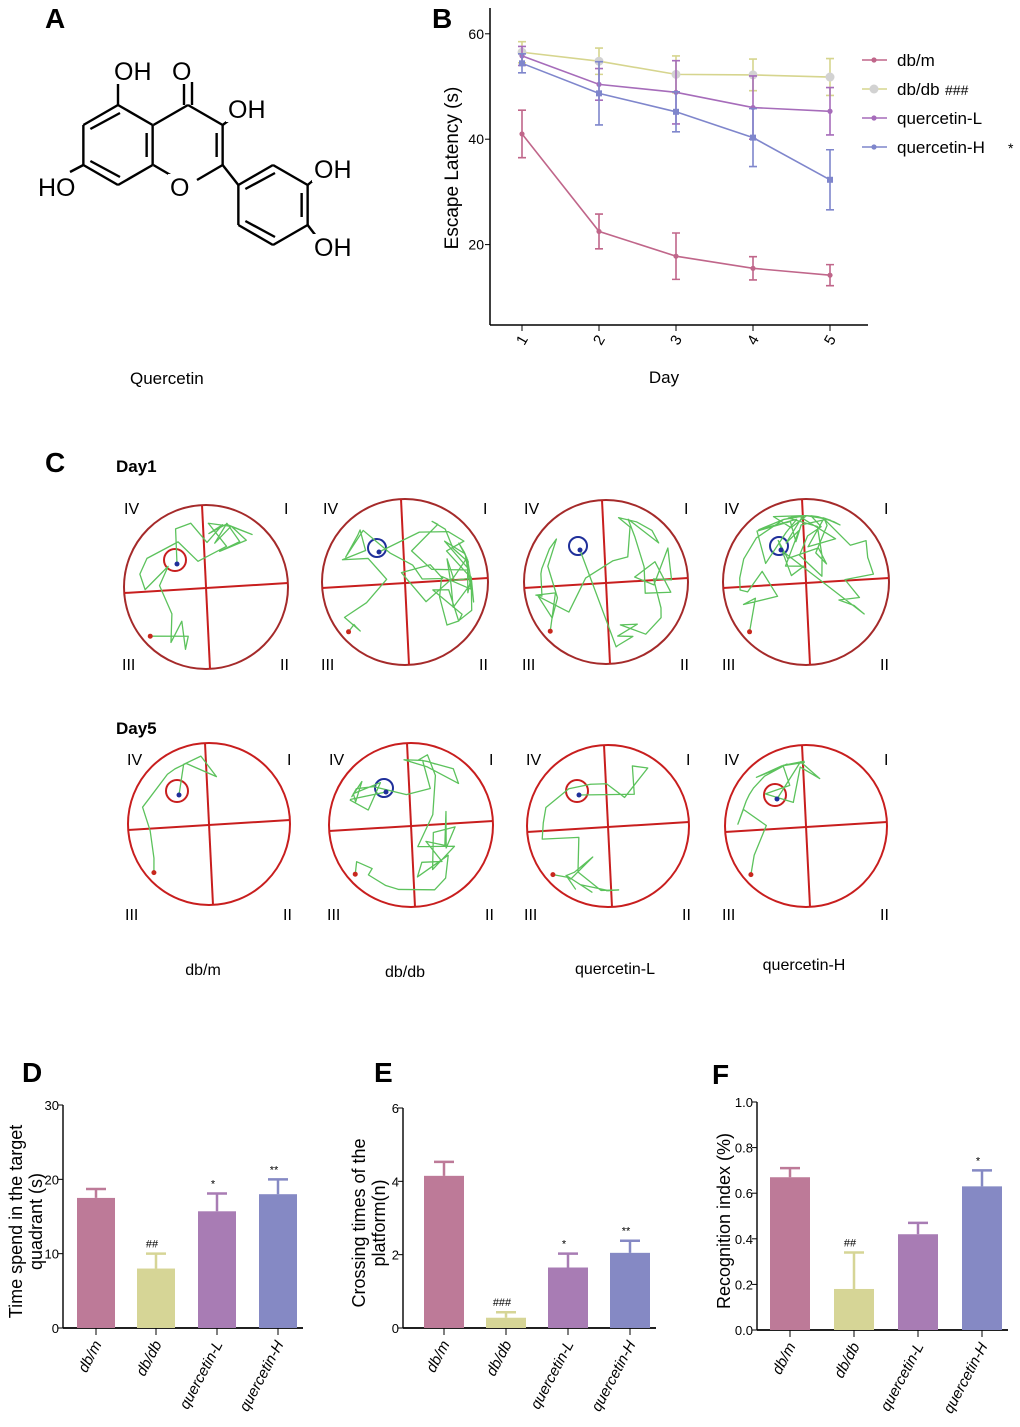 Image resolution: width=1020 pixels, height=1427 pixels. Describe the element at coordinates (522, 340) in the screenshot. I see `x-tick-label: 1` at that location.